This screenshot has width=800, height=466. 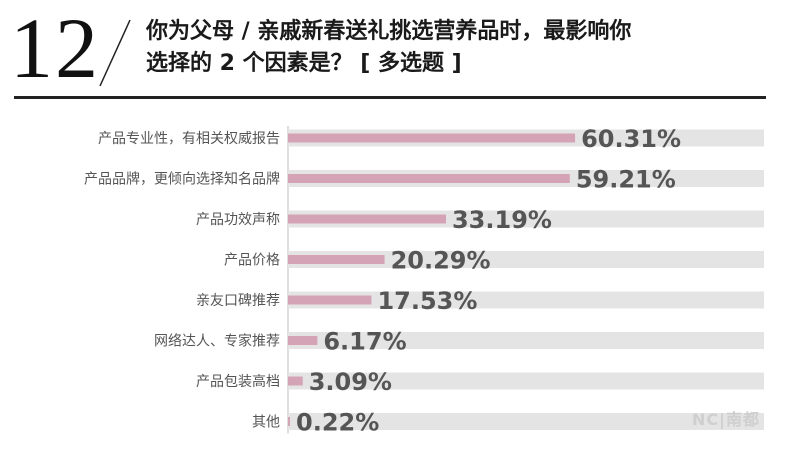 I want to click on category-label: 产品价格, so click(x=252, y=261).